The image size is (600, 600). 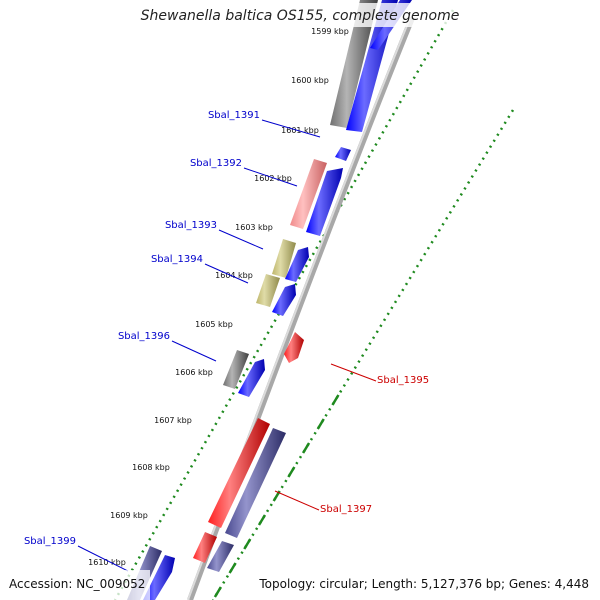 I want to click on gene-label: Sbal_1391, so click(x=234, y=115).